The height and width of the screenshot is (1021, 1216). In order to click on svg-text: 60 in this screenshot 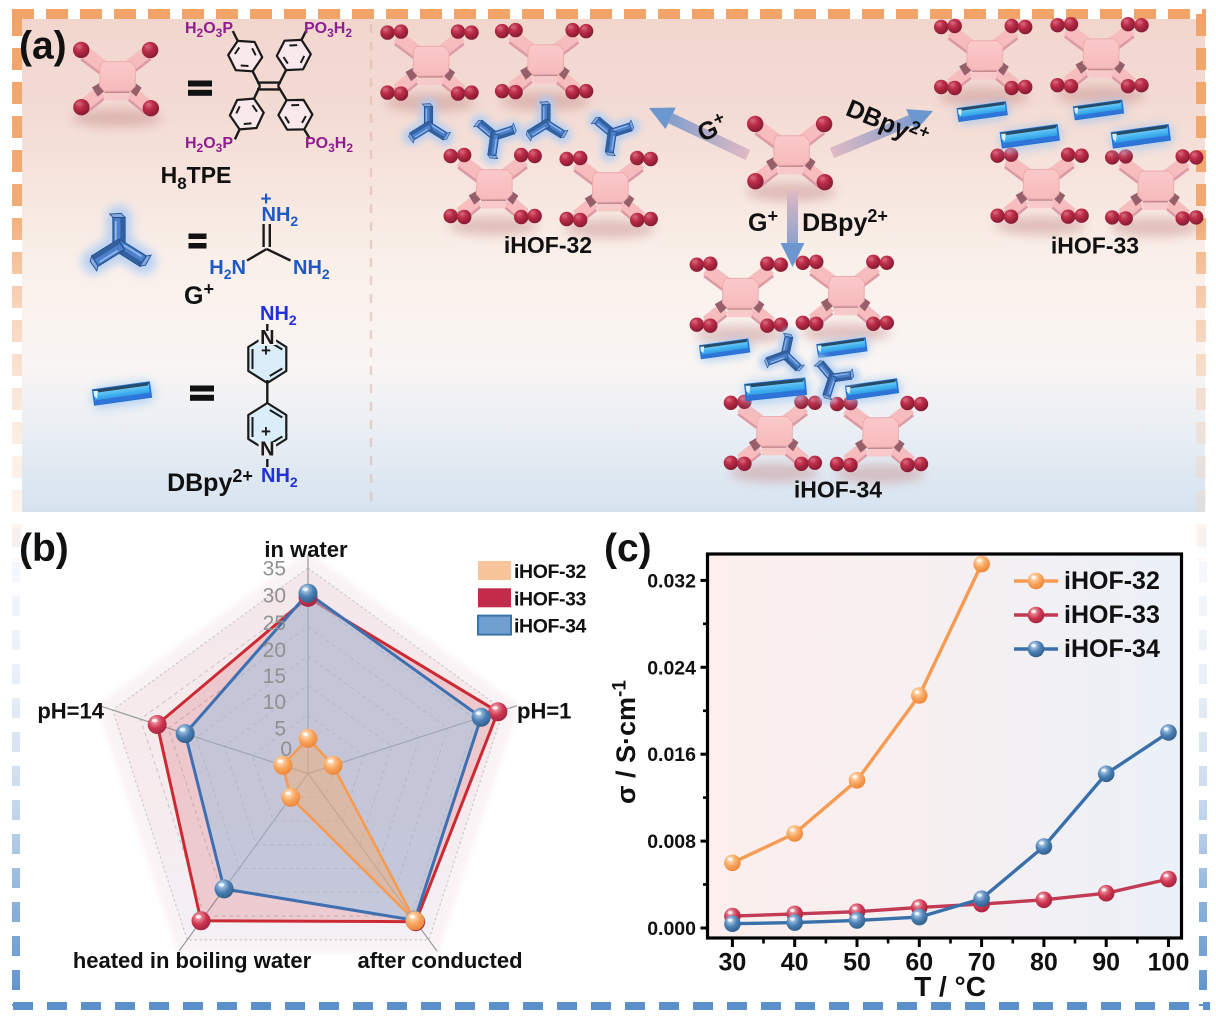, I will do `click(919, 963)`.